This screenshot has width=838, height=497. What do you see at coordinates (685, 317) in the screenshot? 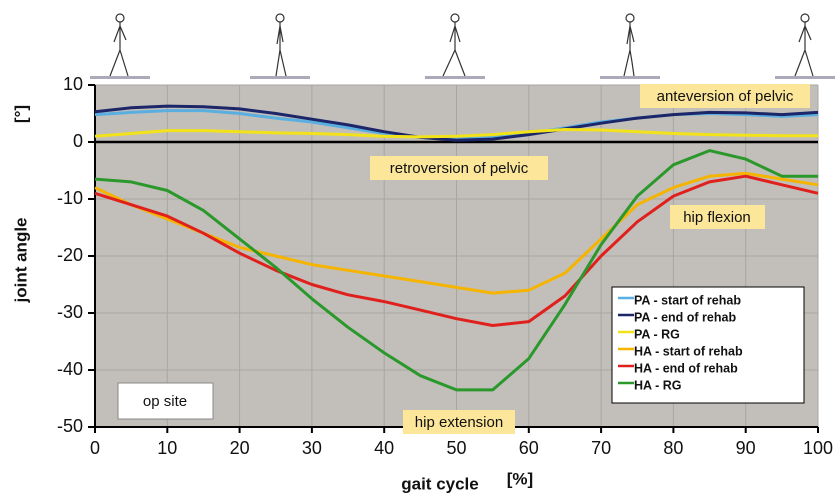
I see `legend-label: PA - end of rehab` at bounding box center [685, 317].